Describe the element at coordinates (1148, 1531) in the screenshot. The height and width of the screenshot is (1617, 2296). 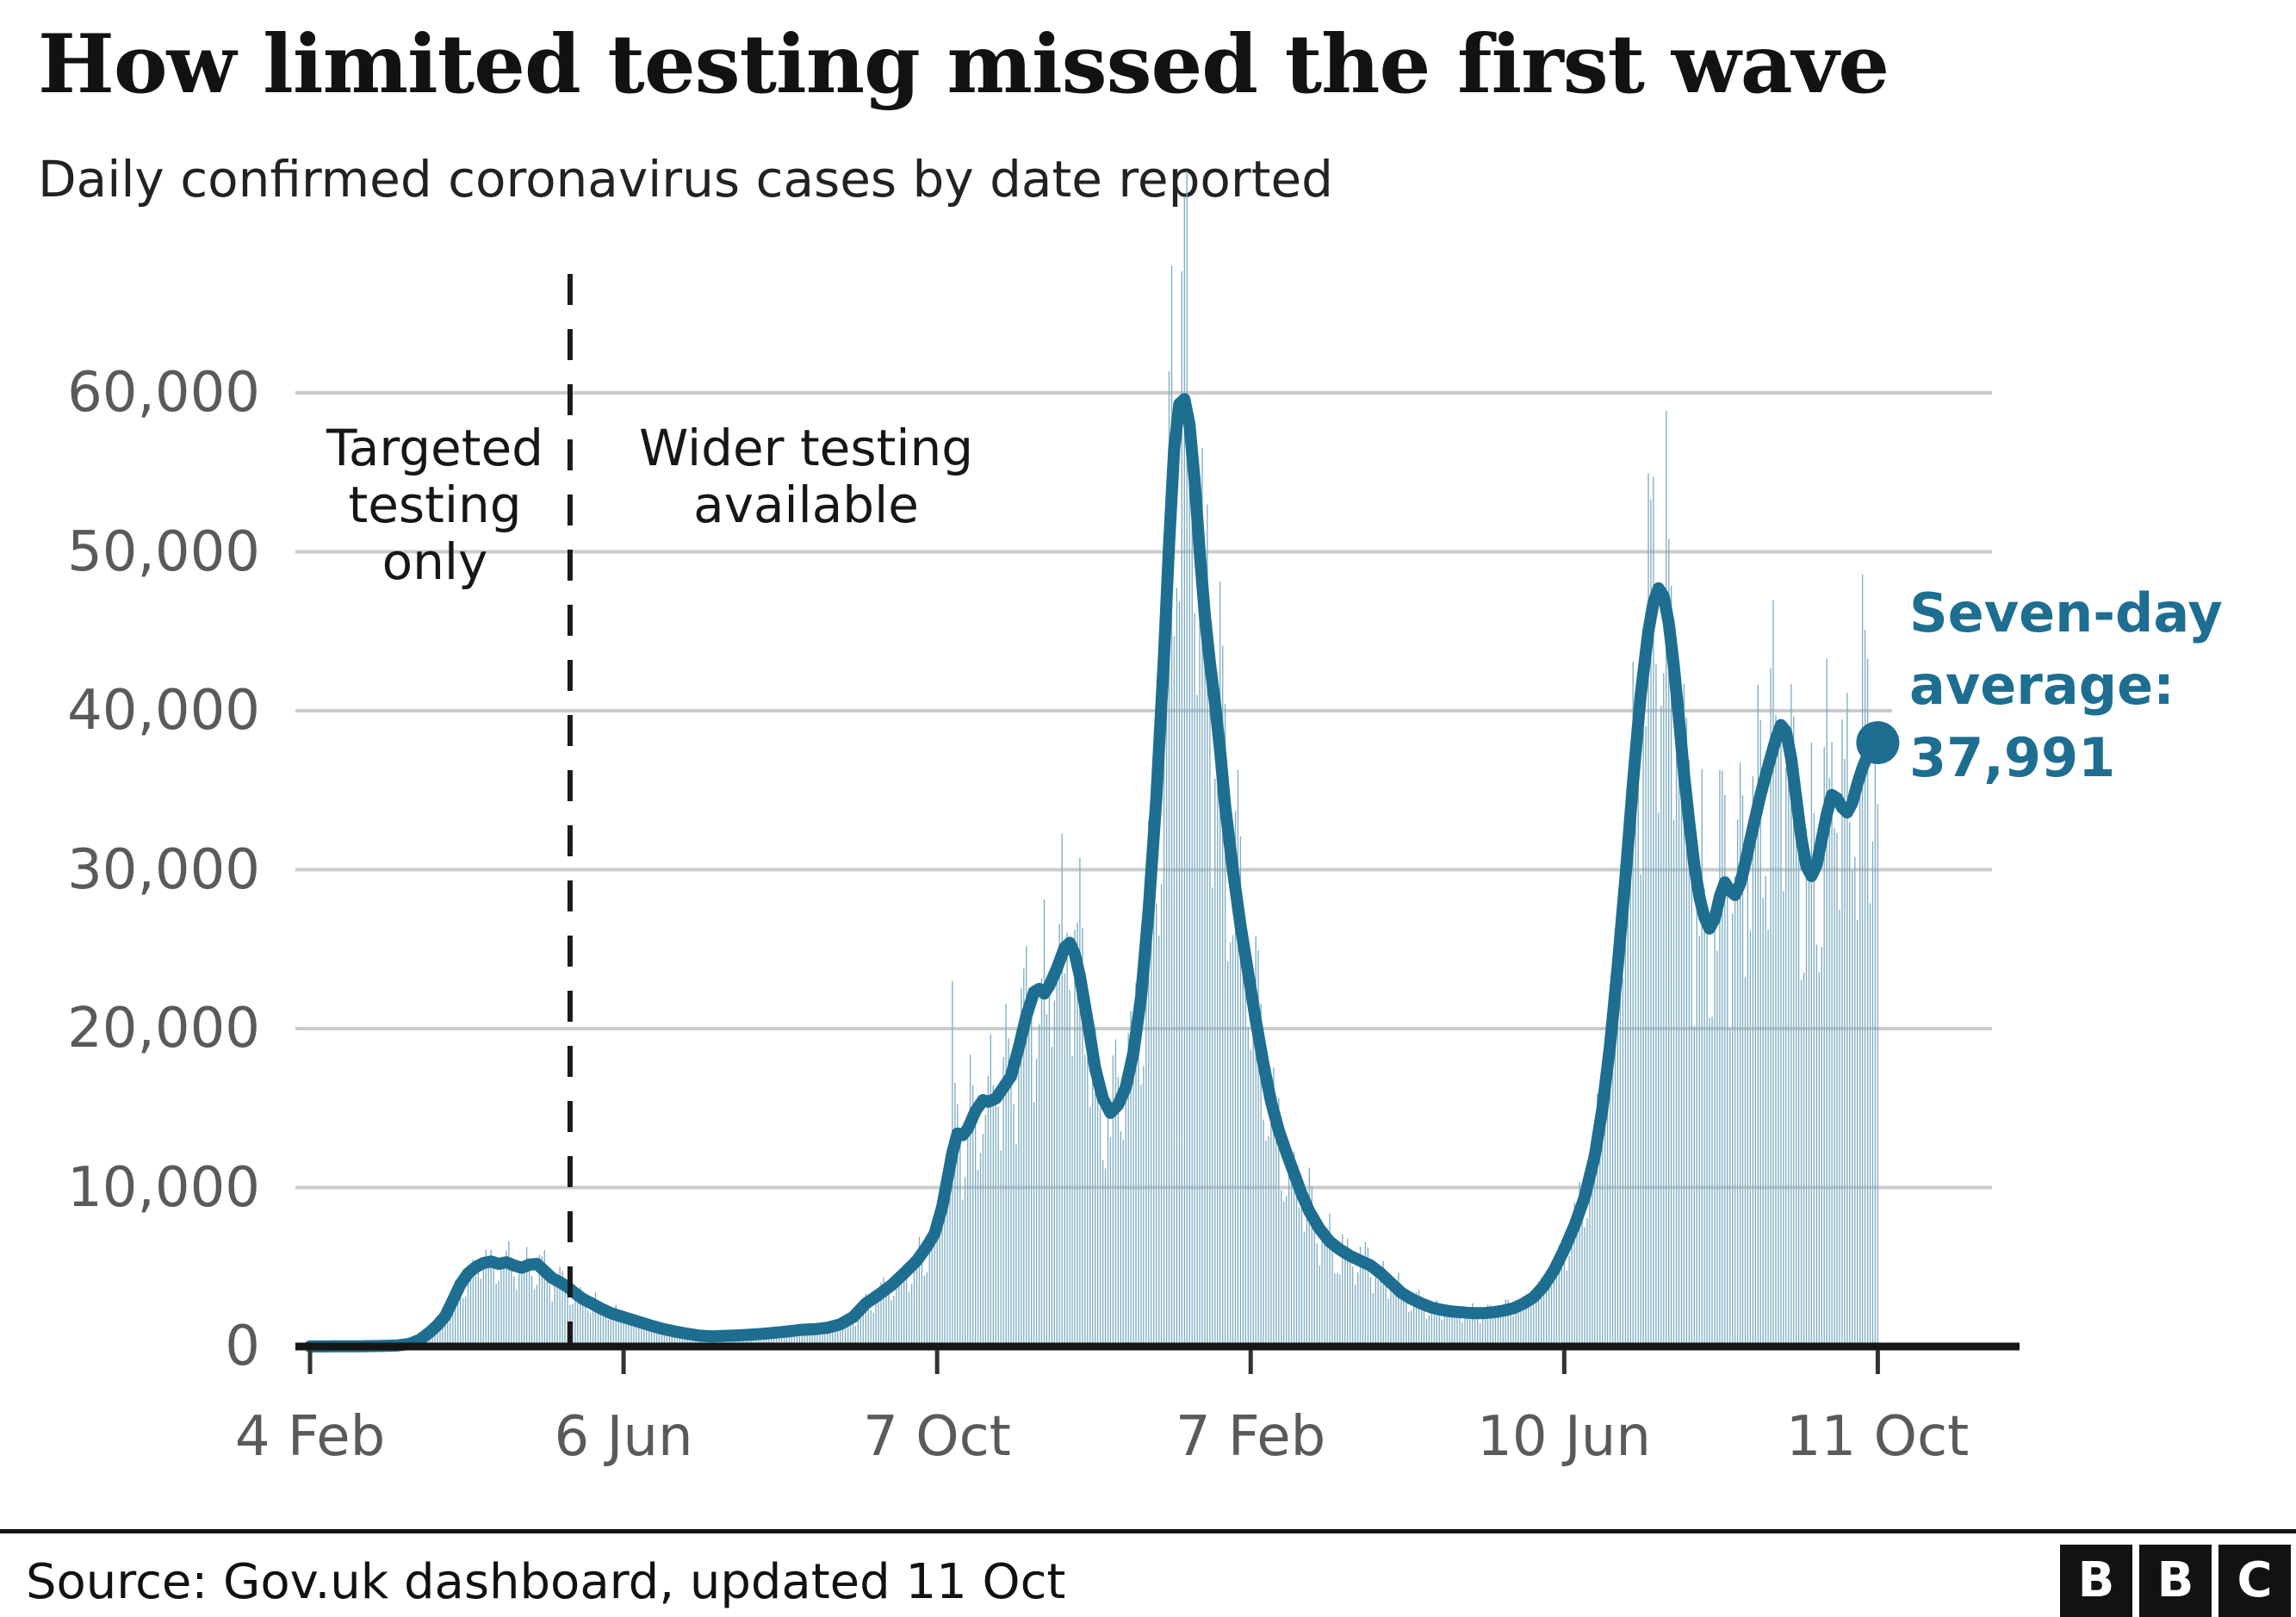
I see `footer-divider` at that location.